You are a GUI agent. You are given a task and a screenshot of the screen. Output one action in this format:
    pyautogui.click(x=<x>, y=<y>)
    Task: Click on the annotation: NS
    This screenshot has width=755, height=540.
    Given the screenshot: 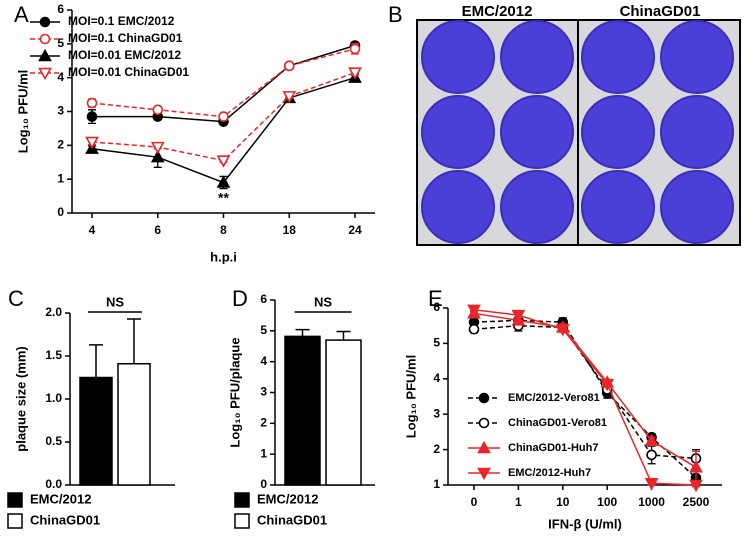 What is the action you would take?
    pyautogui.click(x=323, y=301)
    